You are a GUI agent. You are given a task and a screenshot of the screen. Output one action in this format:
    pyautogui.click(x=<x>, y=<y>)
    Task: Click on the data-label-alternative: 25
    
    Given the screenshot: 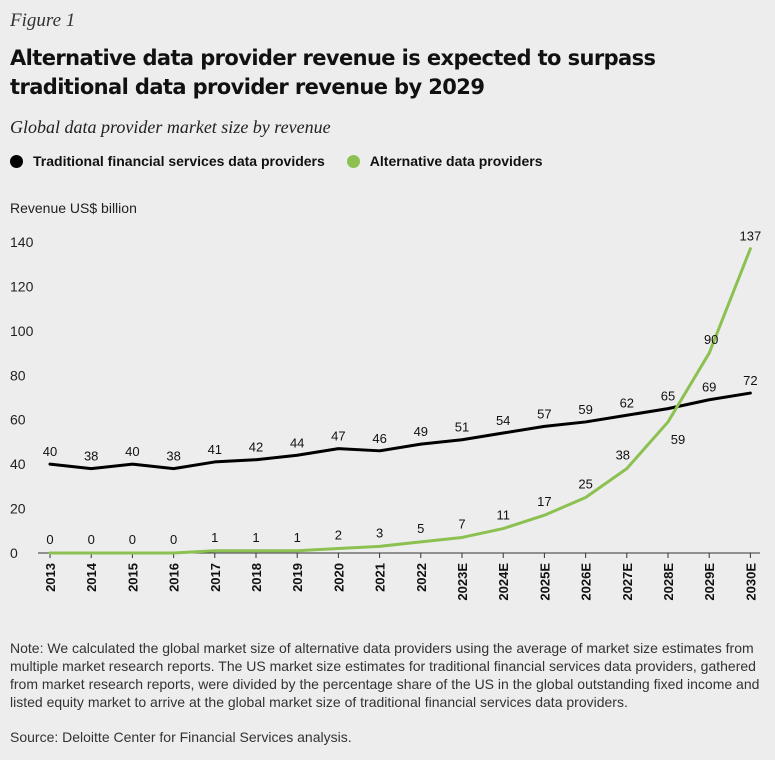 What is the action you would take?
    pyautogui.click(x=585, y=483)
    